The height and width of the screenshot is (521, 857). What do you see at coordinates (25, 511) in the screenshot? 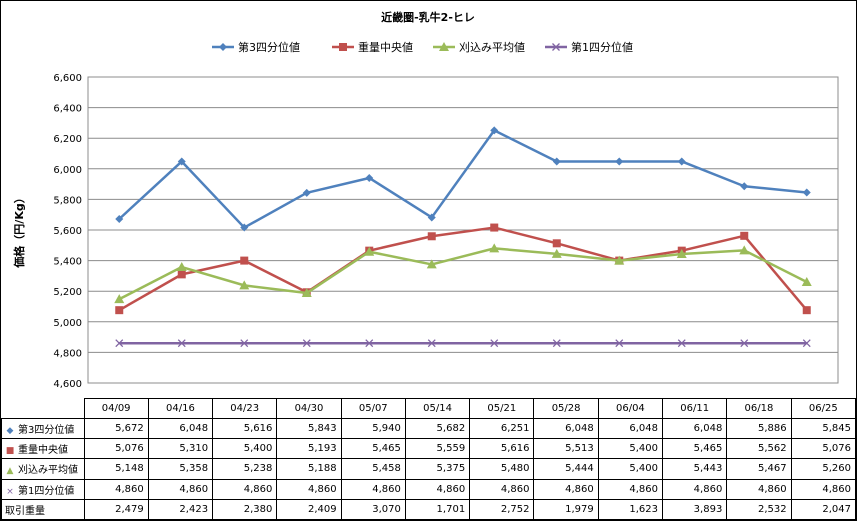
I see `row-header-label: 取引重量` at bounding box center [25, 511].